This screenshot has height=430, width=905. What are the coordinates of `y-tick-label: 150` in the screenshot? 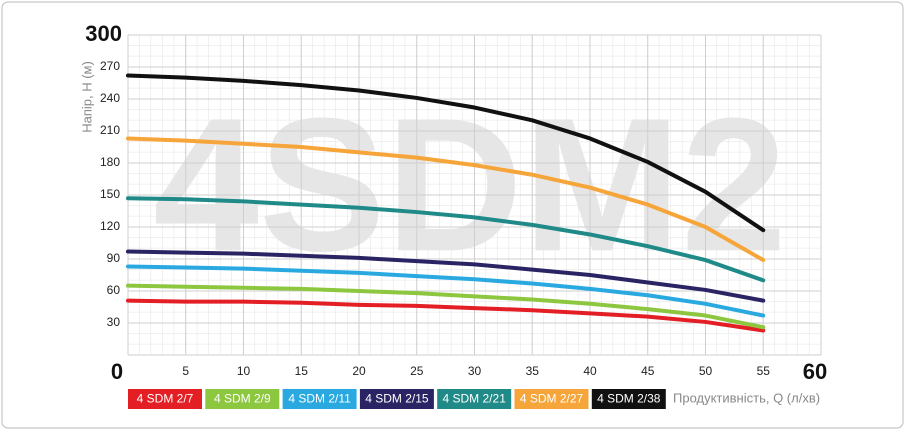 It's located at (110, 194).